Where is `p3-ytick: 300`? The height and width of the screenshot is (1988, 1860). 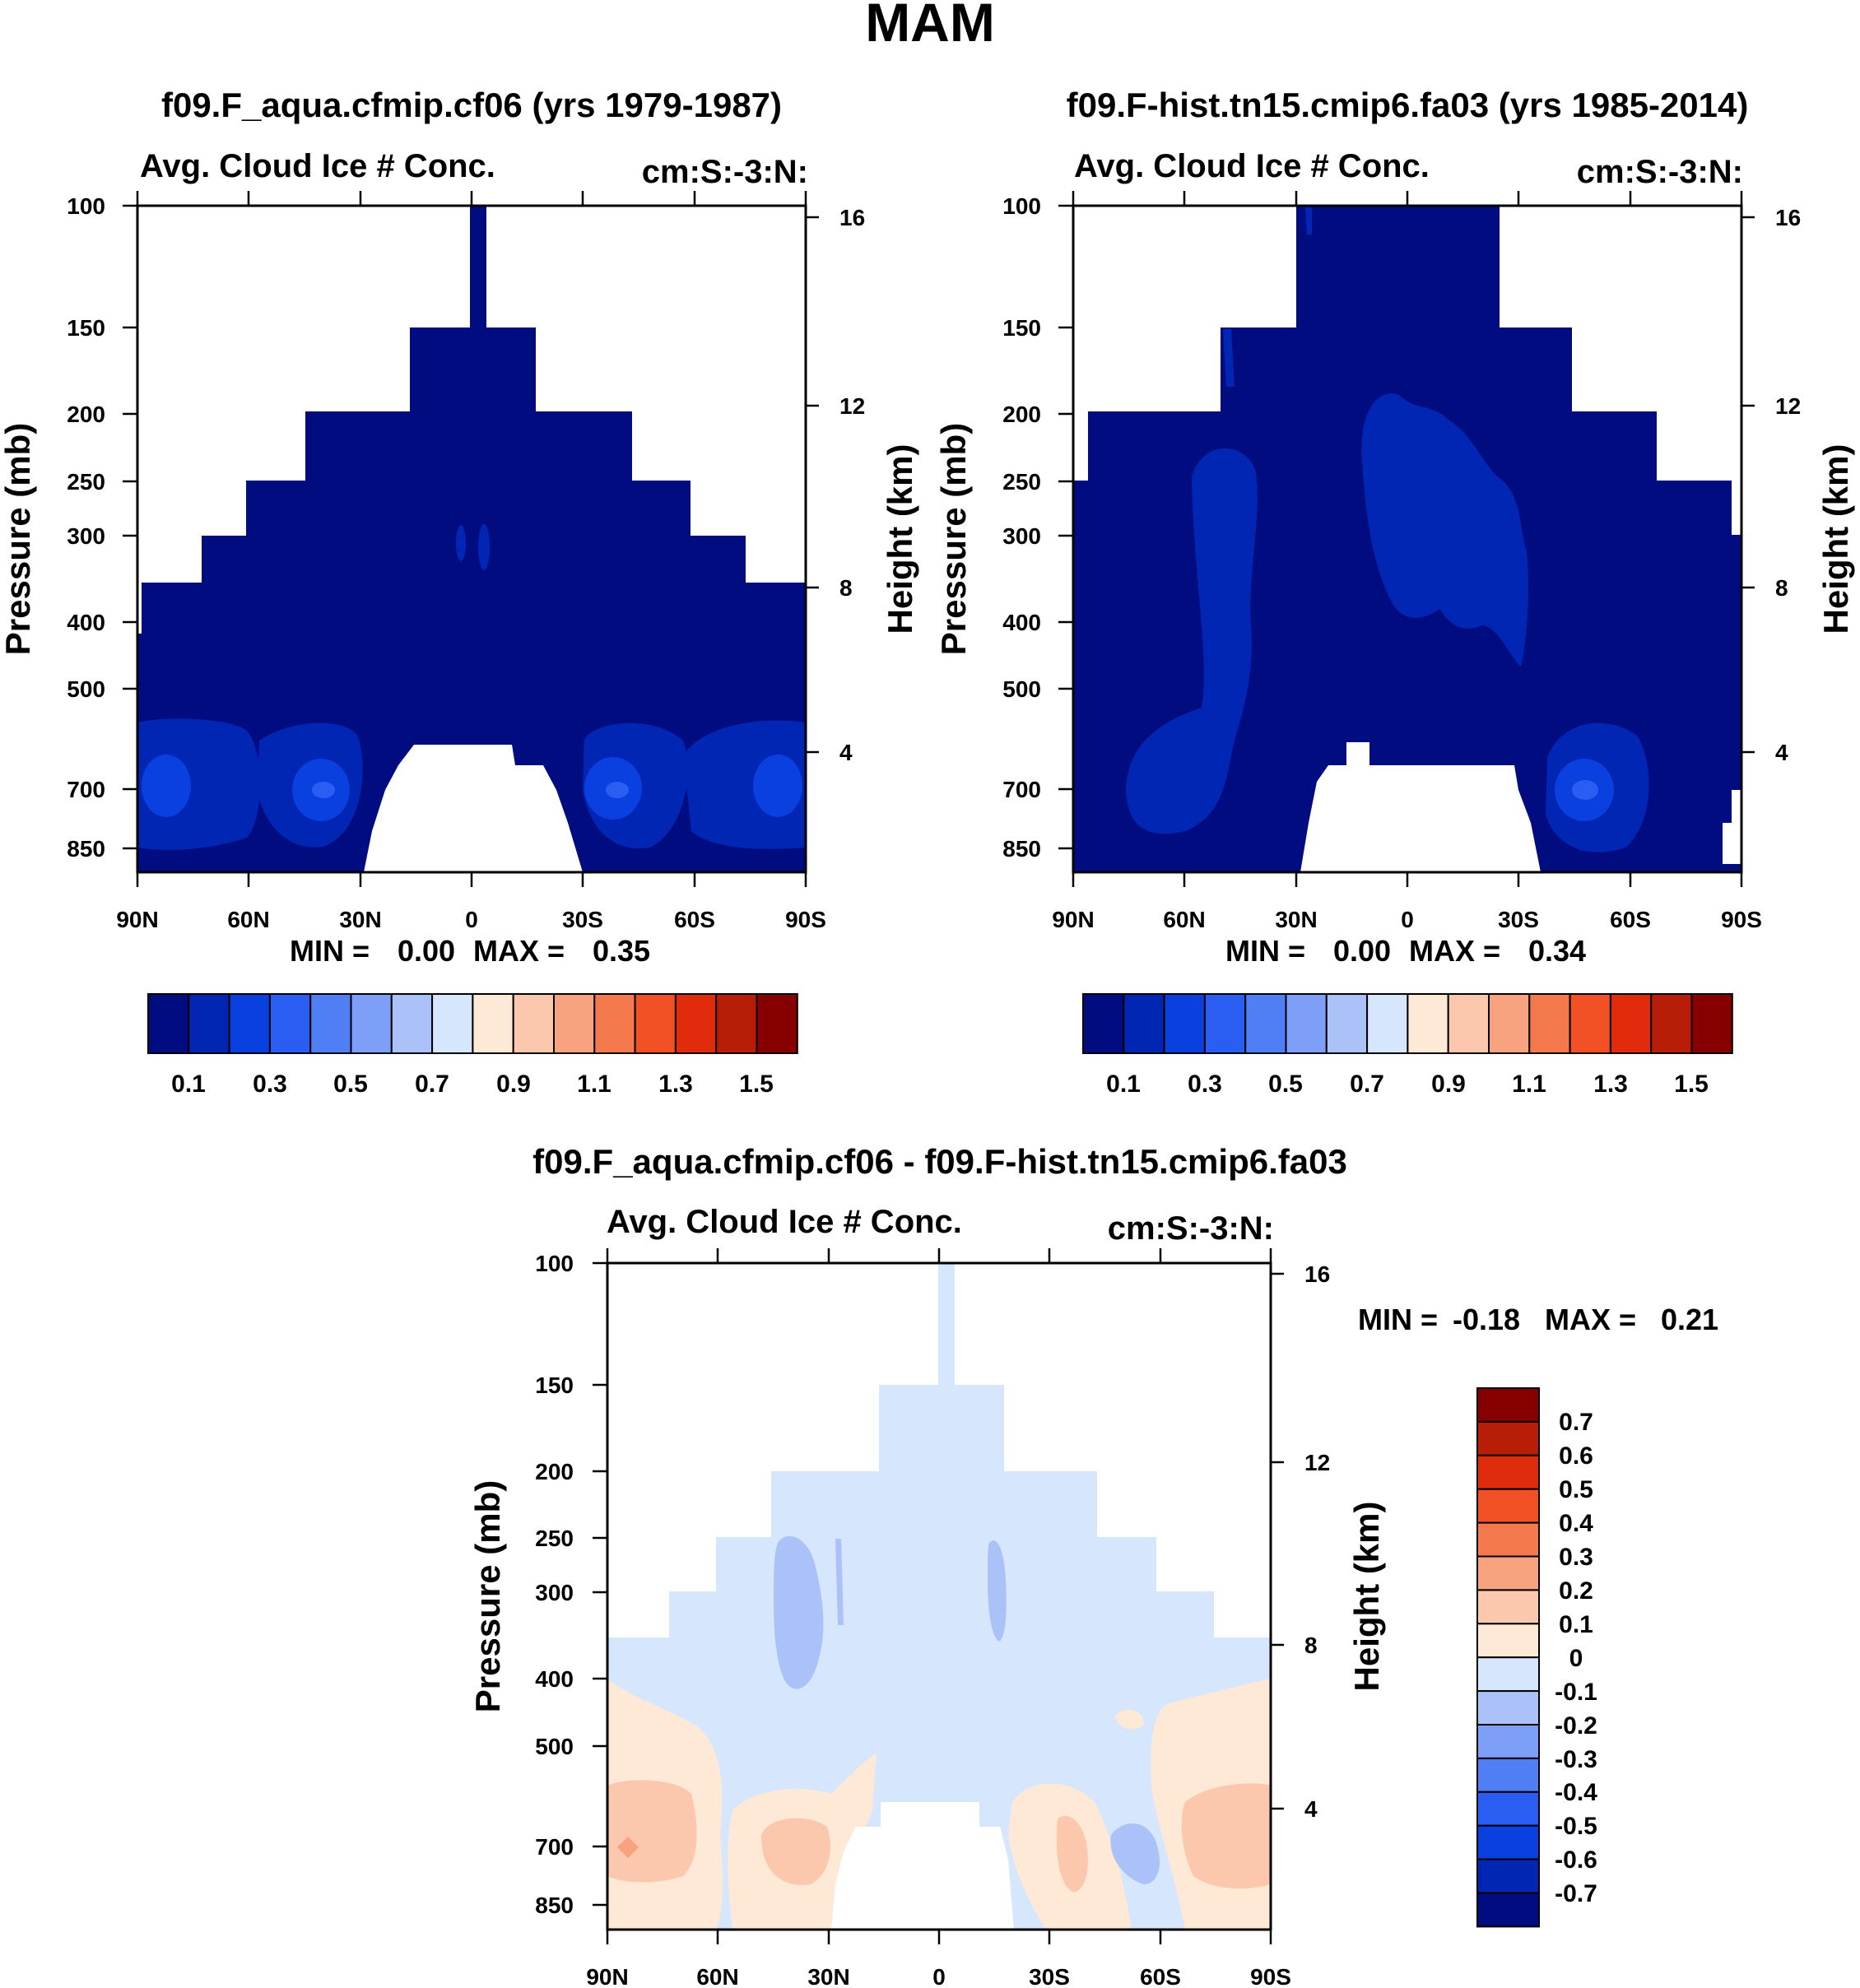
p3-ytick: 300 is located at coordinates (554, 1592).